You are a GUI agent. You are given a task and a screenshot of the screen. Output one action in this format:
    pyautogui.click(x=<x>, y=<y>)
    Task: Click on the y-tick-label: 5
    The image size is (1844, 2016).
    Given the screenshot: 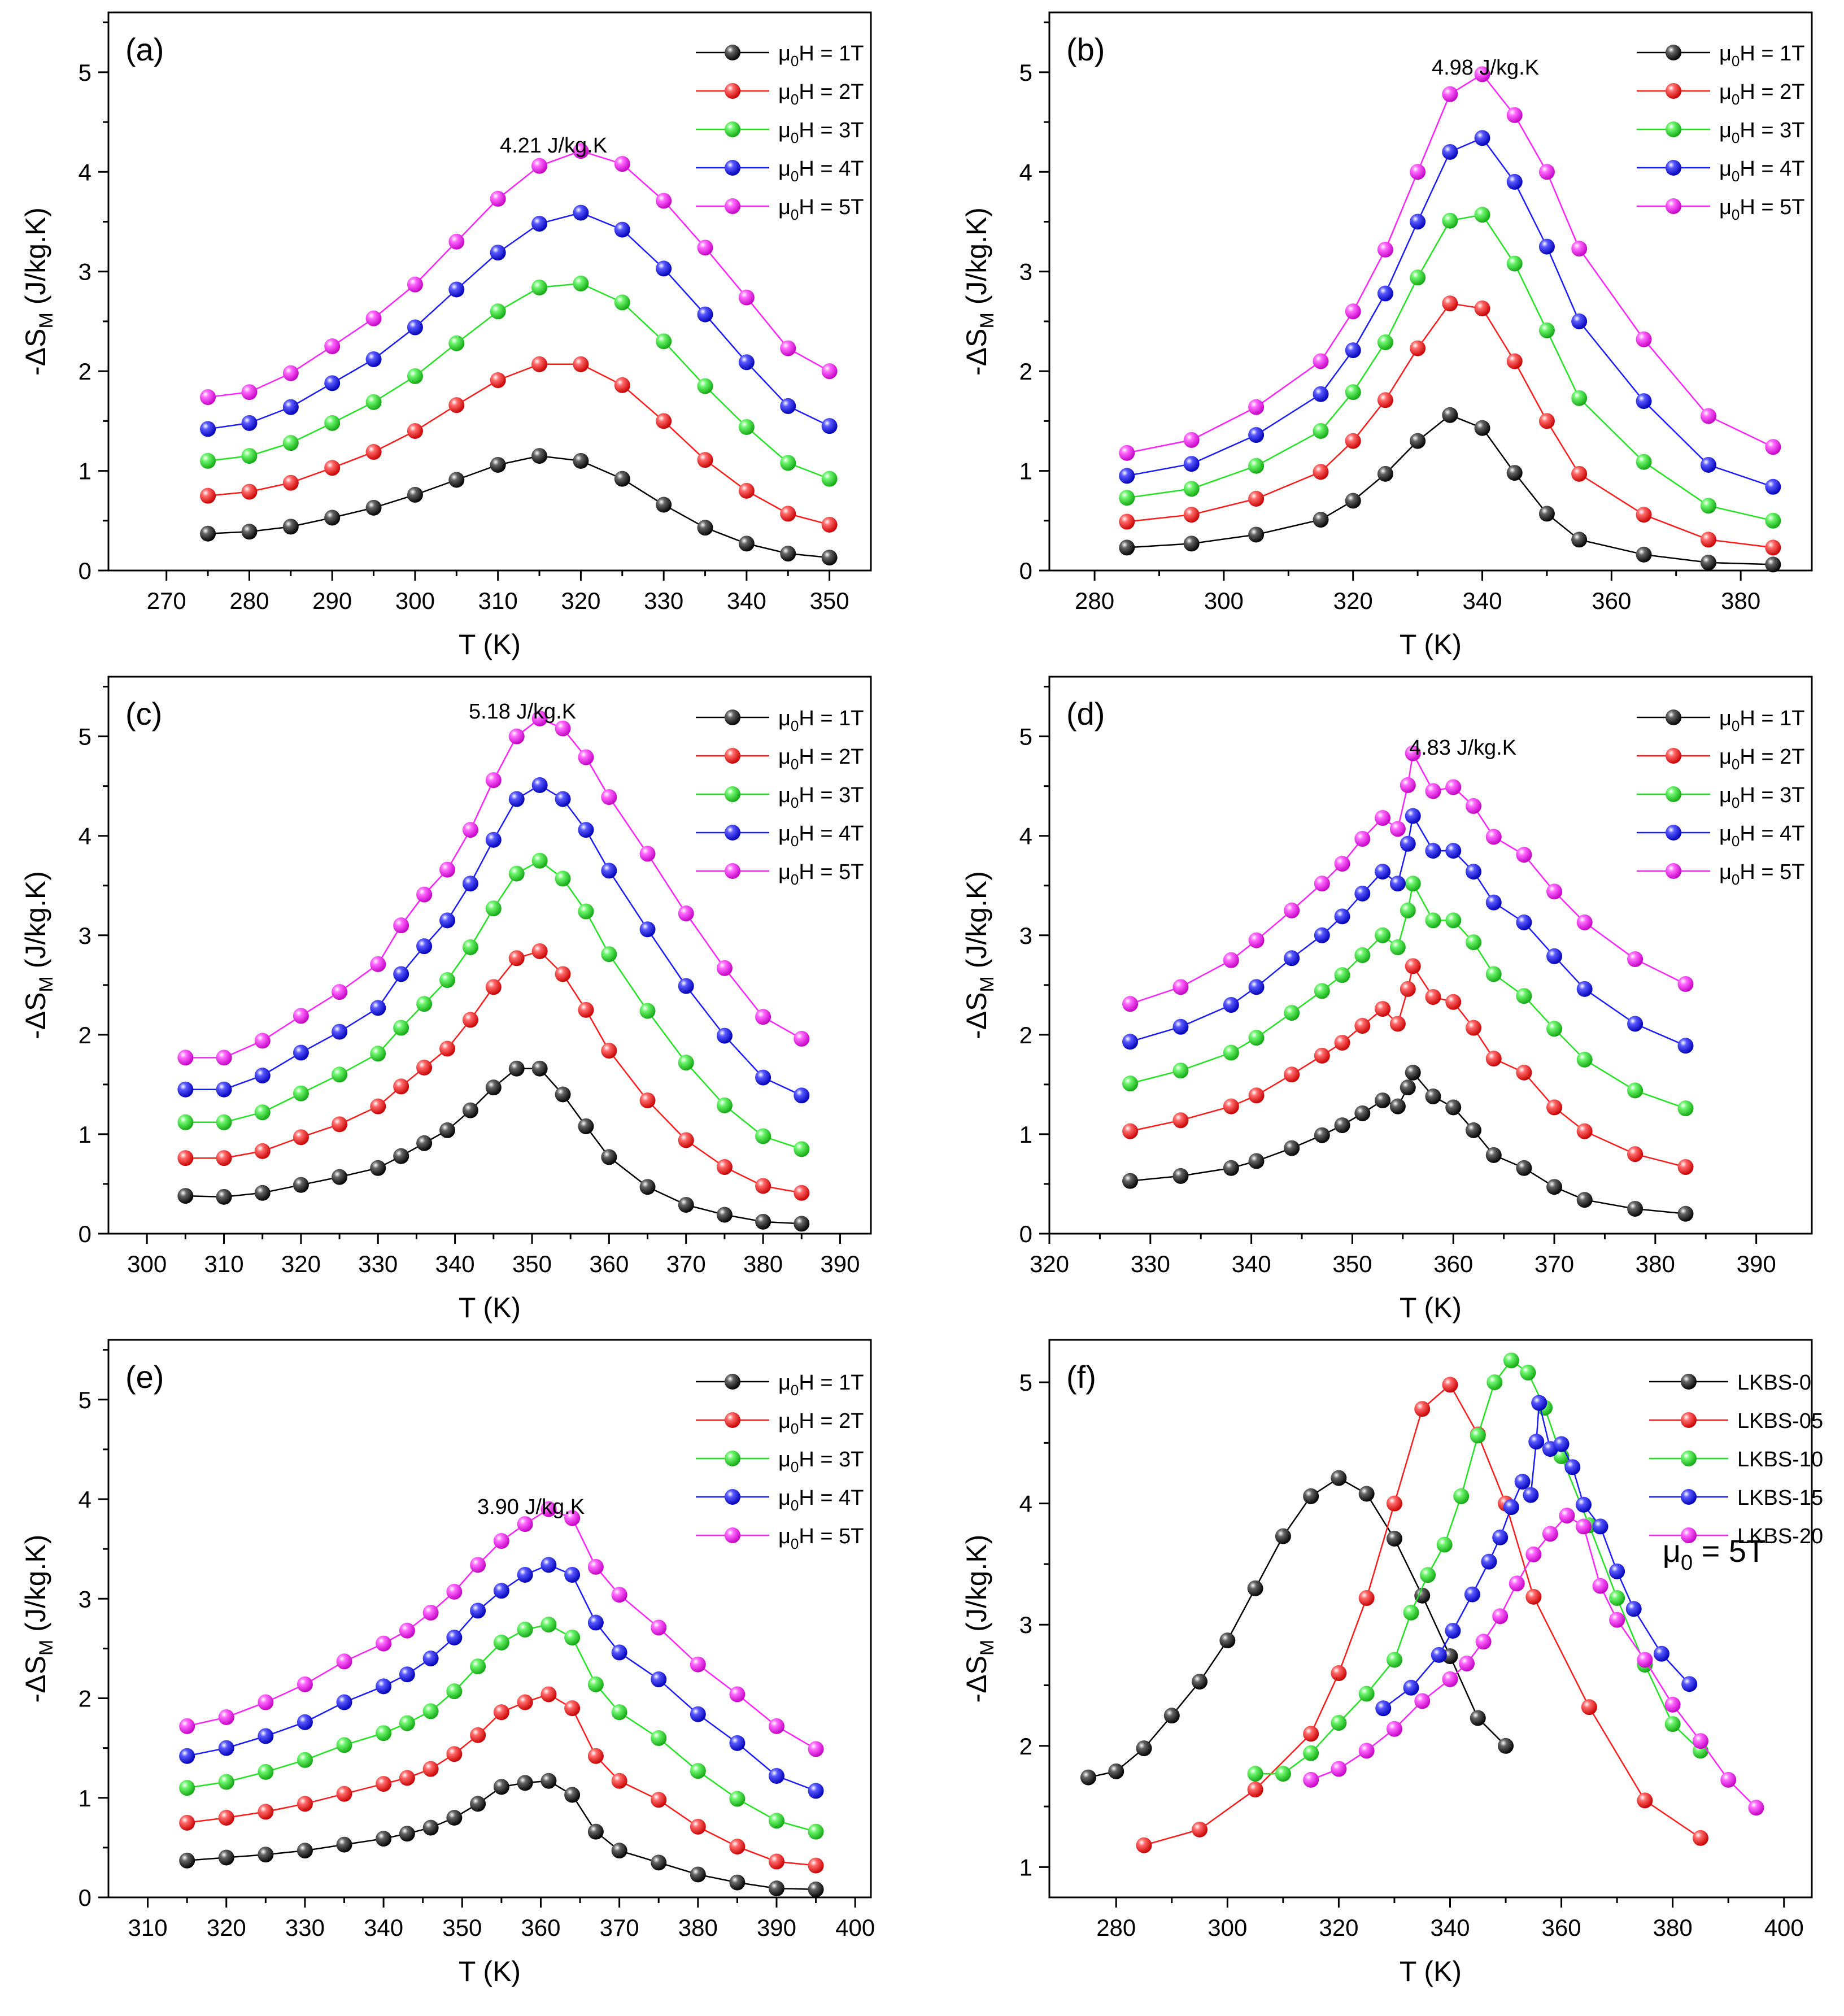 What is the action you would take?
    pyautogui.click(x=85, y=1400)
    